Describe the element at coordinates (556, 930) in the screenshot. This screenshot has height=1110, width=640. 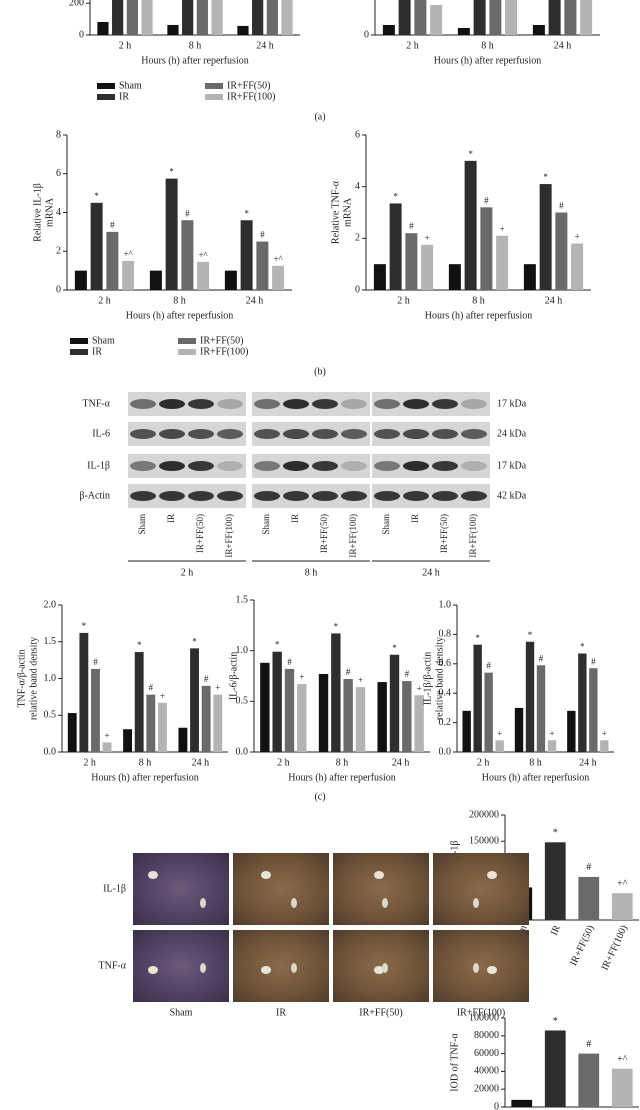
I see `x-tick-label: IR` at that location.